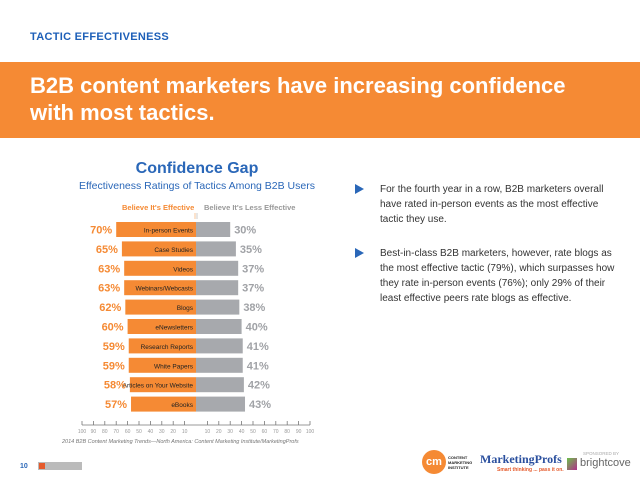  What do you see at coordinates (110, 308) in the screenshot?
I see `data-label-effective: 62%` at bounding box center [110, 308].